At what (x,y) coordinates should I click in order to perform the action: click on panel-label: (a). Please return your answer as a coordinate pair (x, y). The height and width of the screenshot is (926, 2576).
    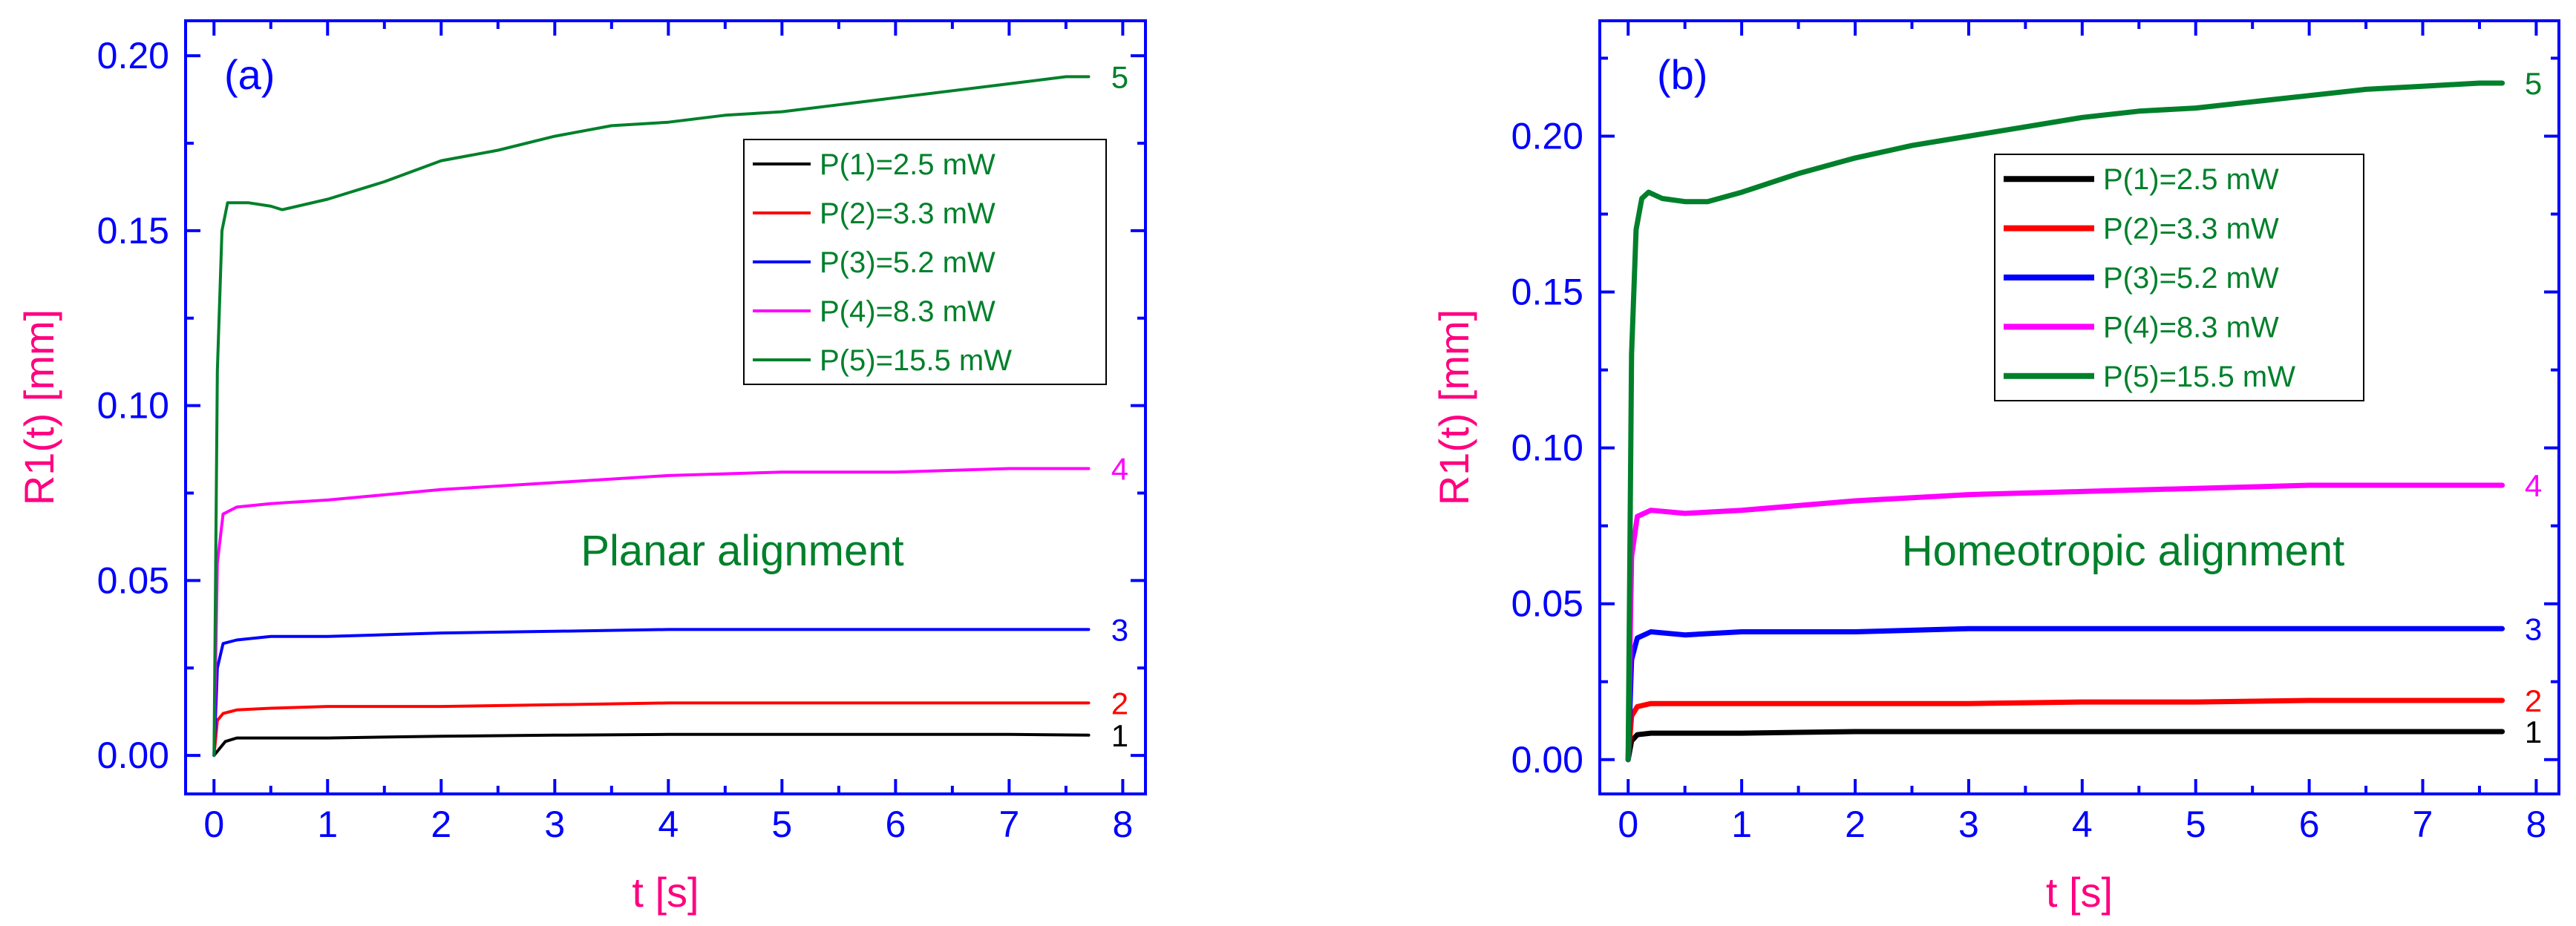
    Looking at the image, I should click on (249, 74).